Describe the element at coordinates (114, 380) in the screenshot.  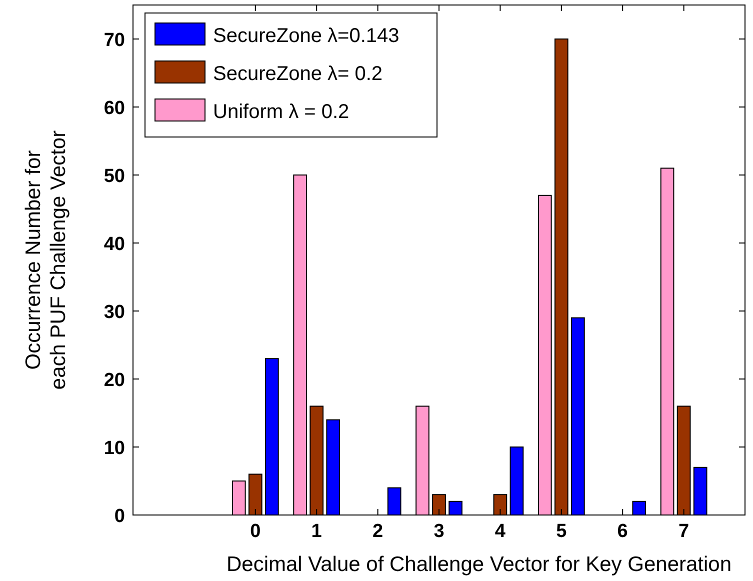
I see `y-tick-label: 20` at that location.